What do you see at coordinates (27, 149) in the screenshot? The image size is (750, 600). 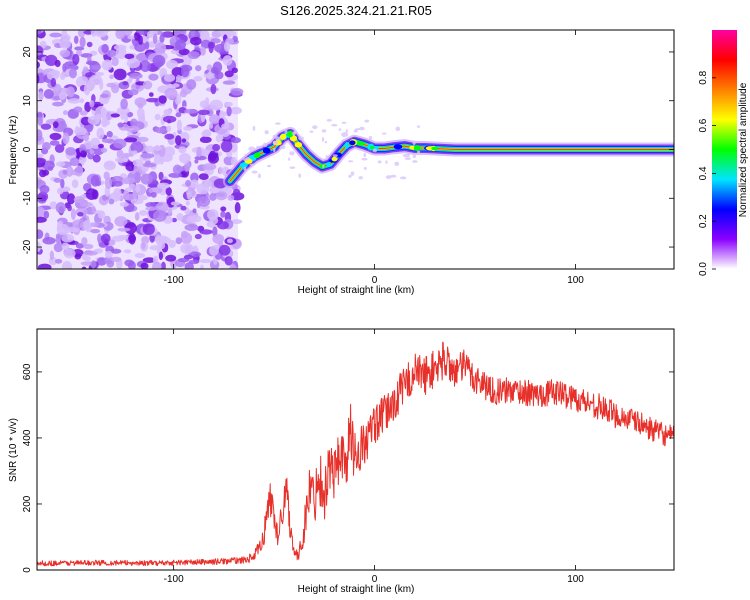 I see `y-tick-label: 0` at bounding box center [27, 149].